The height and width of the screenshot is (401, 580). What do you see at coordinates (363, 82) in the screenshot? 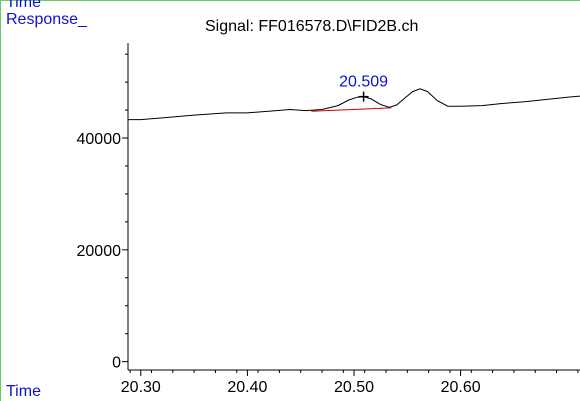
I see `peak-label: 20.509` at bounding box center [363, 82].